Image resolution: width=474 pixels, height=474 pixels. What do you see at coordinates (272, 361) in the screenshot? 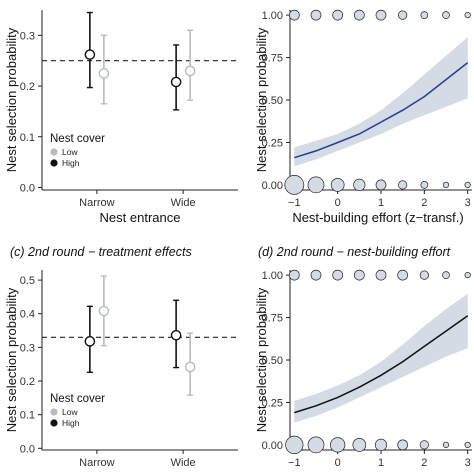
I see `panel-d-ytick-label: 0.50` at bounding box center [272, 361].